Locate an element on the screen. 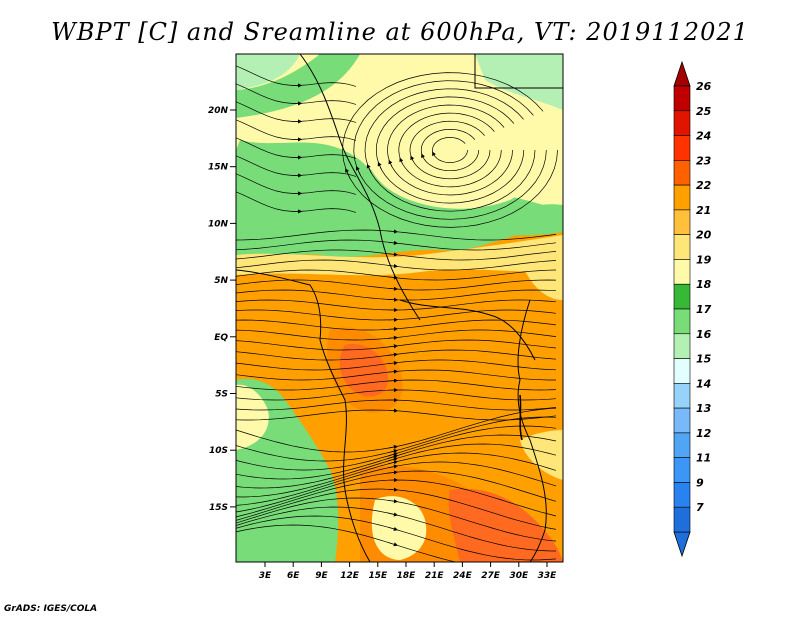 The image size is (800, 618). lat-label: 10N is located at coordinates (218, 224).